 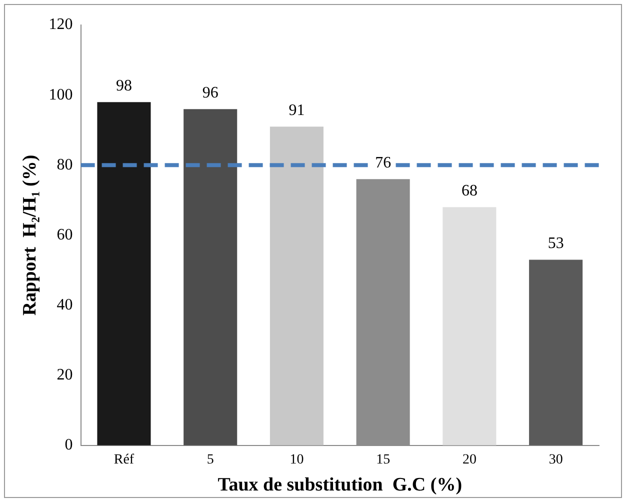 I want to click on data-label: 91, so click(x=296, y=110).